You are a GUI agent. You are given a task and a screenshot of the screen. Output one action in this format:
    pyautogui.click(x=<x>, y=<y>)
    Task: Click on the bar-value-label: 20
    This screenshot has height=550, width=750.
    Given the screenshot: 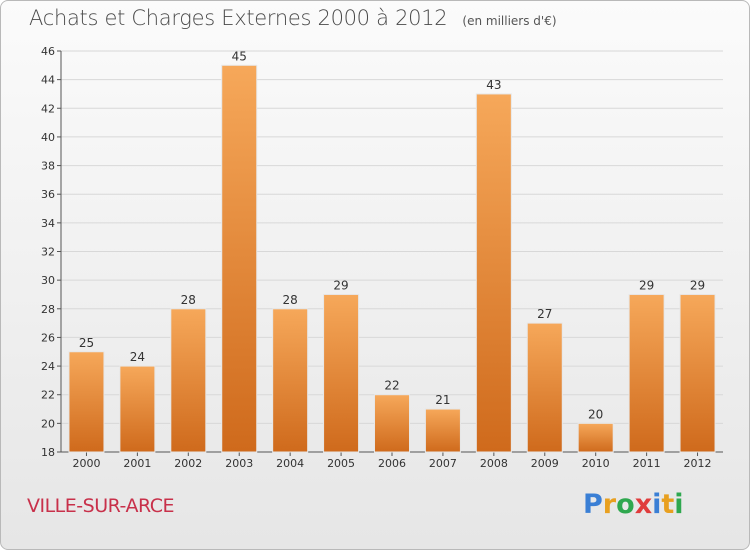 What is the action you would take?
    pyautogui.click(x=595, y=414)
    